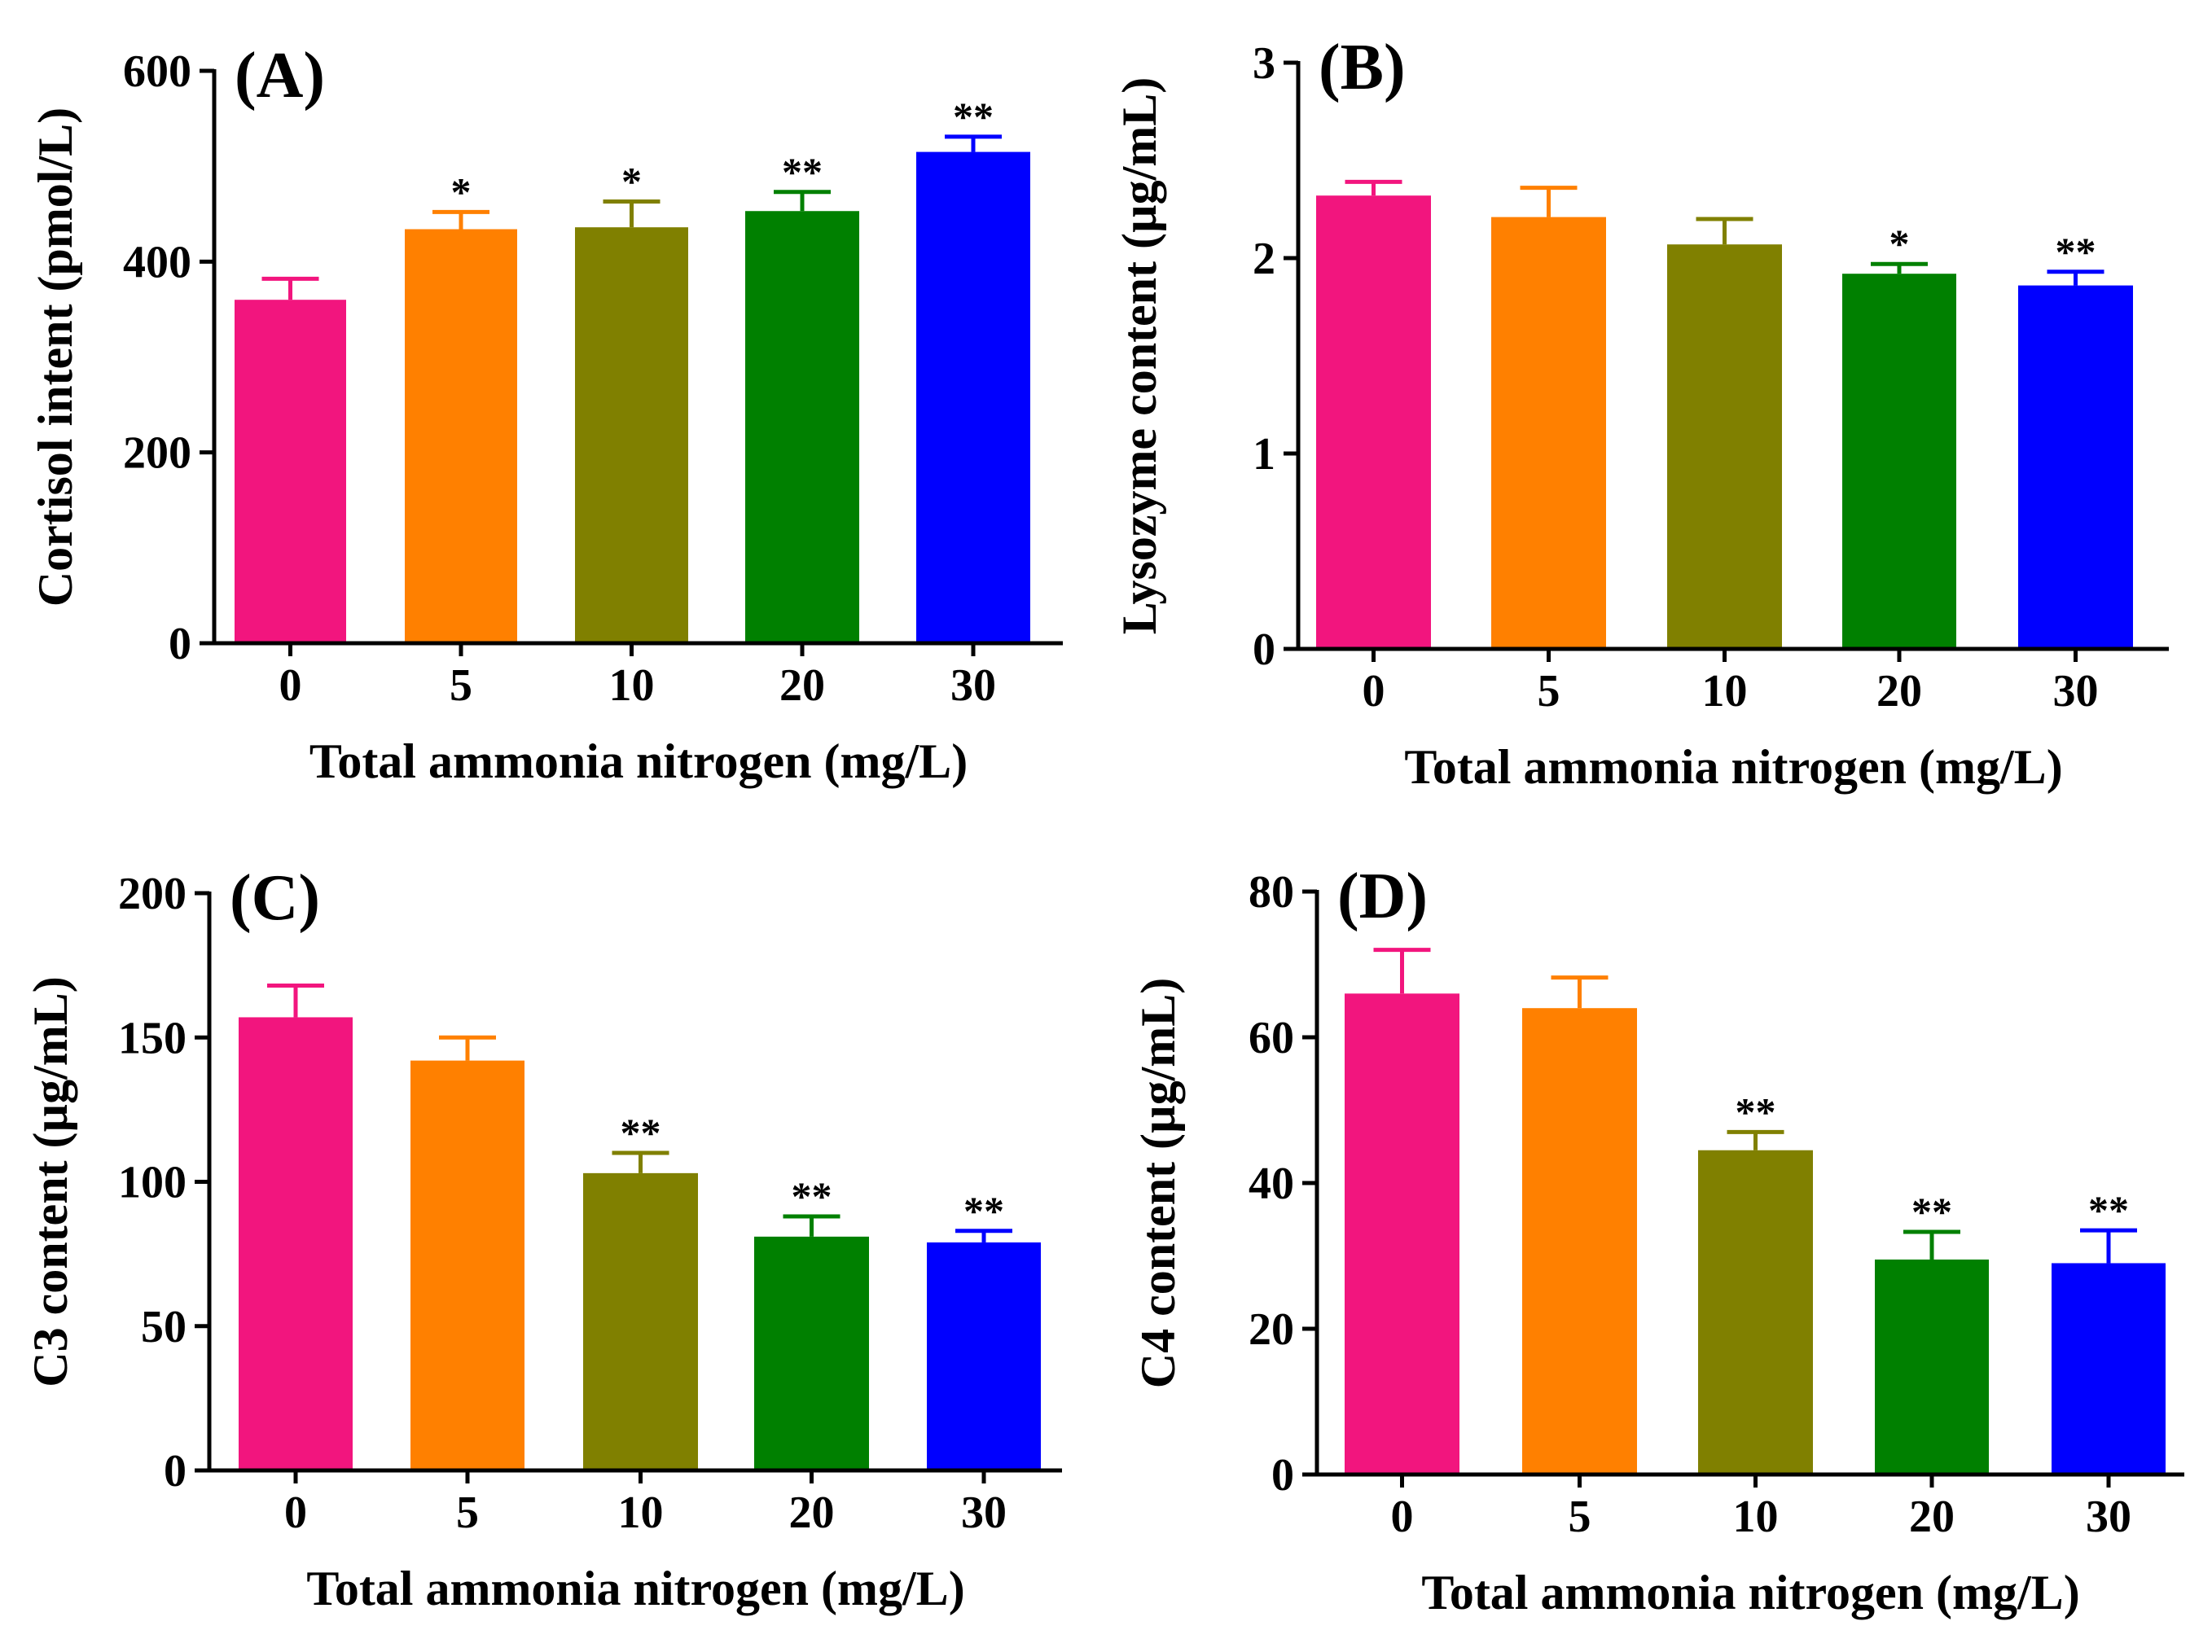 This screenshot has width=2212, height=1652. What do you see at coordinates (1362, 67) in the screenshot?
I see `panel-b-label: (B)` at bounding box center [1362, 67].